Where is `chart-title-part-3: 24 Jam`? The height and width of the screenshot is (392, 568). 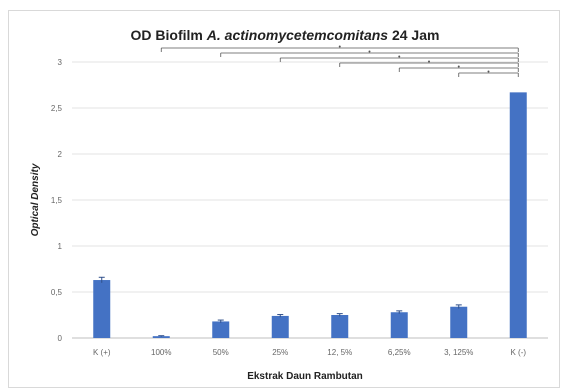
chart-title-part-3: 24 Jam is located at coordinates (413, 35).